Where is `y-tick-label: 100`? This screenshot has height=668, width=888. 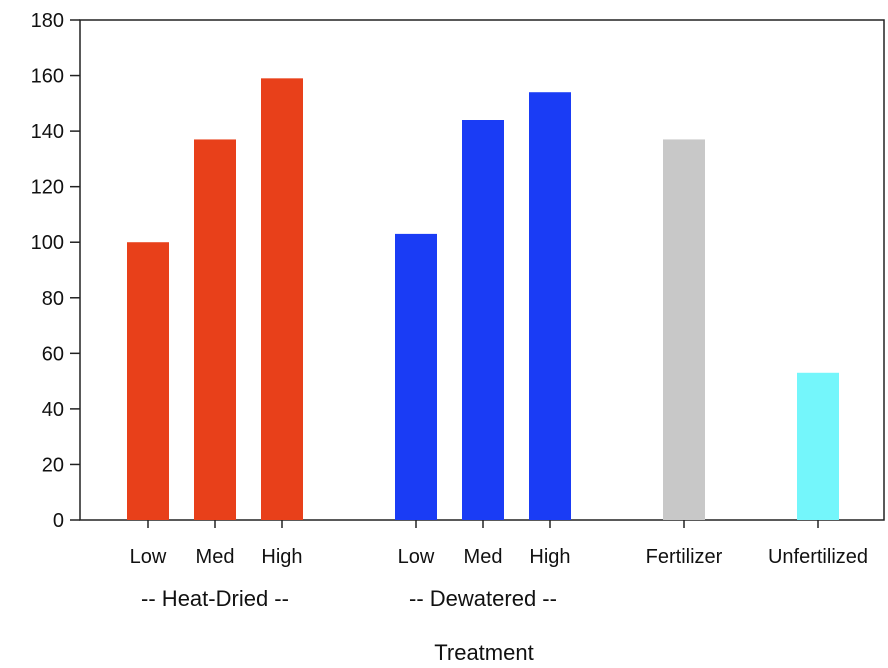 y-tick-label: 100 is located at coordinates (47, 243).